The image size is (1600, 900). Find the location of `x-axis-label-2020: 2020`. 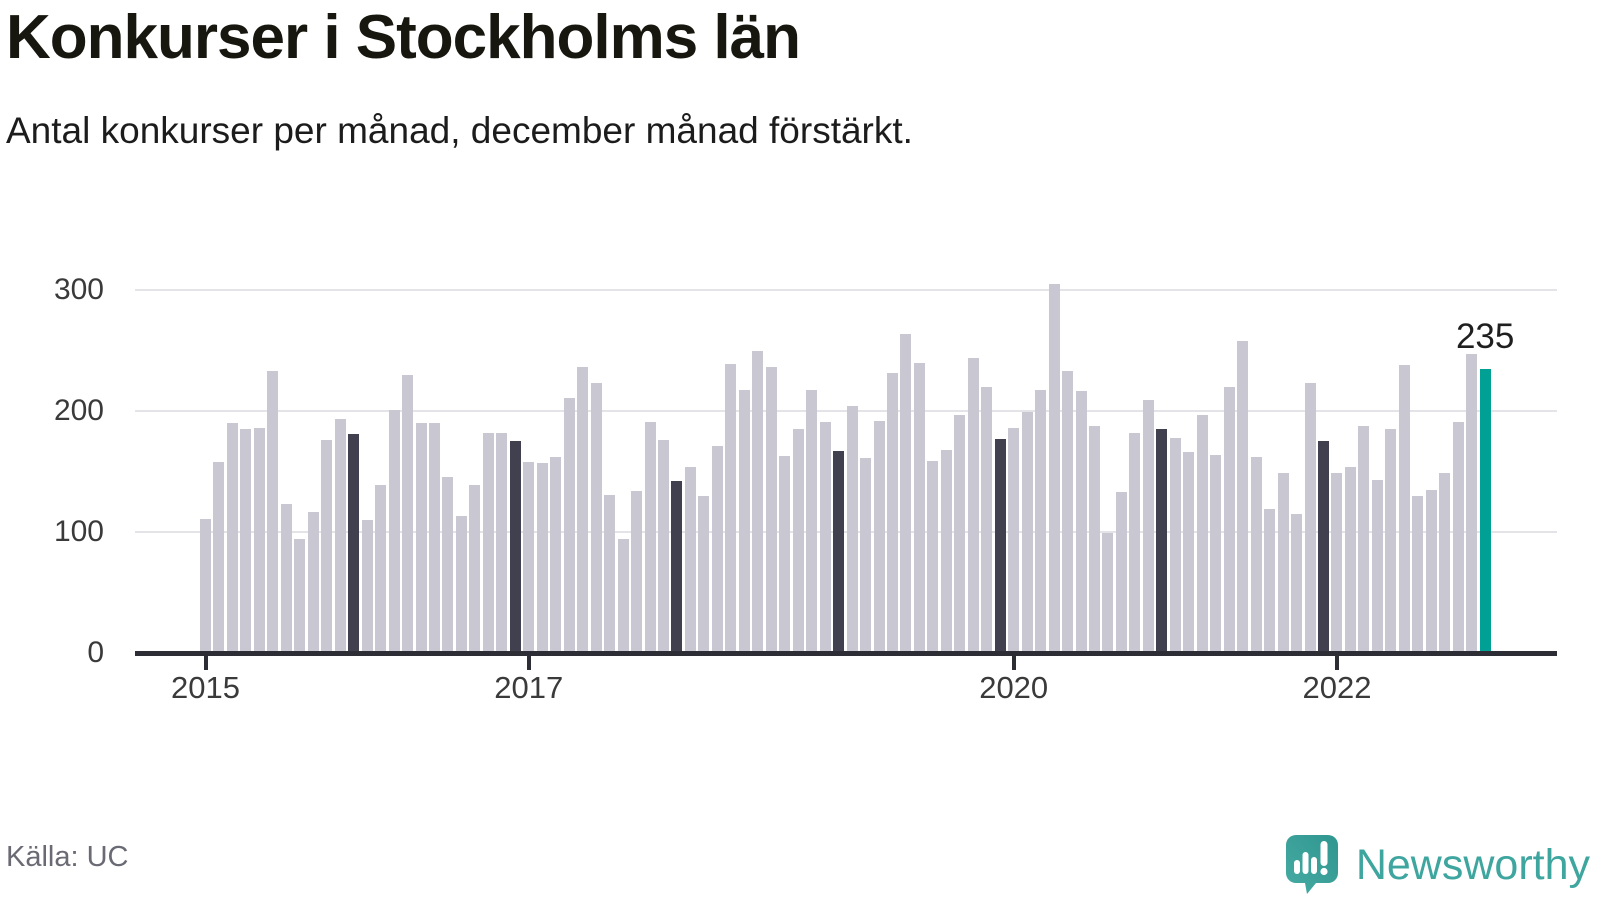

x-axis-label-2020: 2020 is located at coordinates (1014, 687).